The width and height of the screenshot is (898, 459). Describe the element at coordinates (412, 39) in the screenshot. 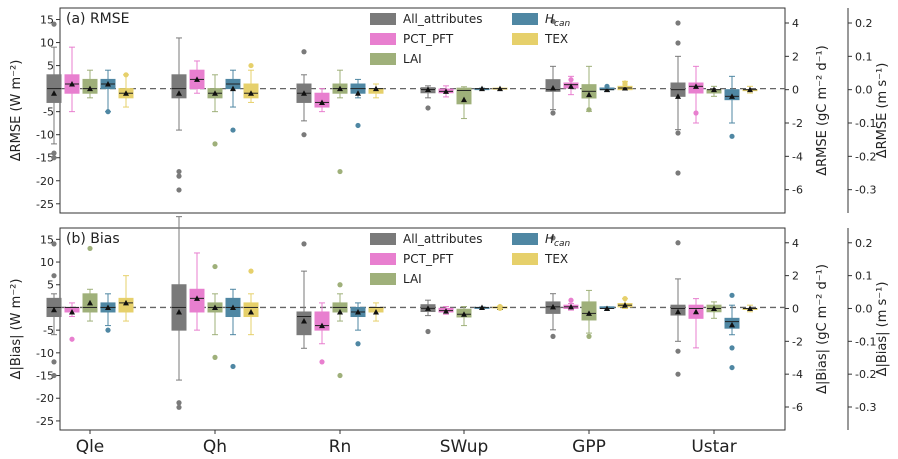

I see `legend-item: PCT_PFT` at that location.